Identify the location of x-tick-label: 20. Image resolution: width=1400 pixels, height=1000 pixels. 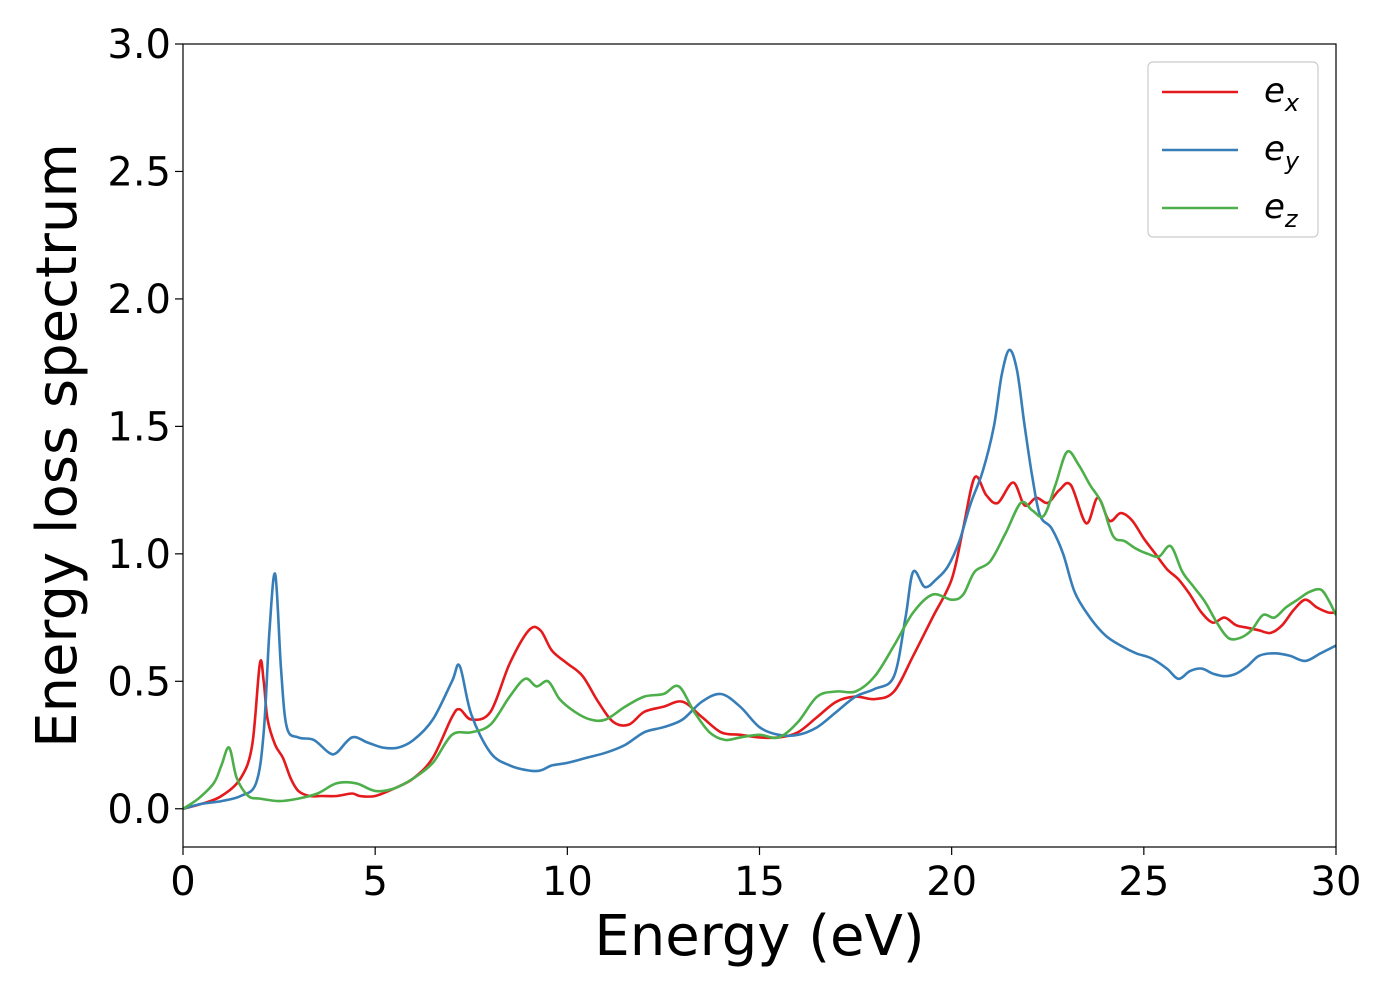
(951, 882).